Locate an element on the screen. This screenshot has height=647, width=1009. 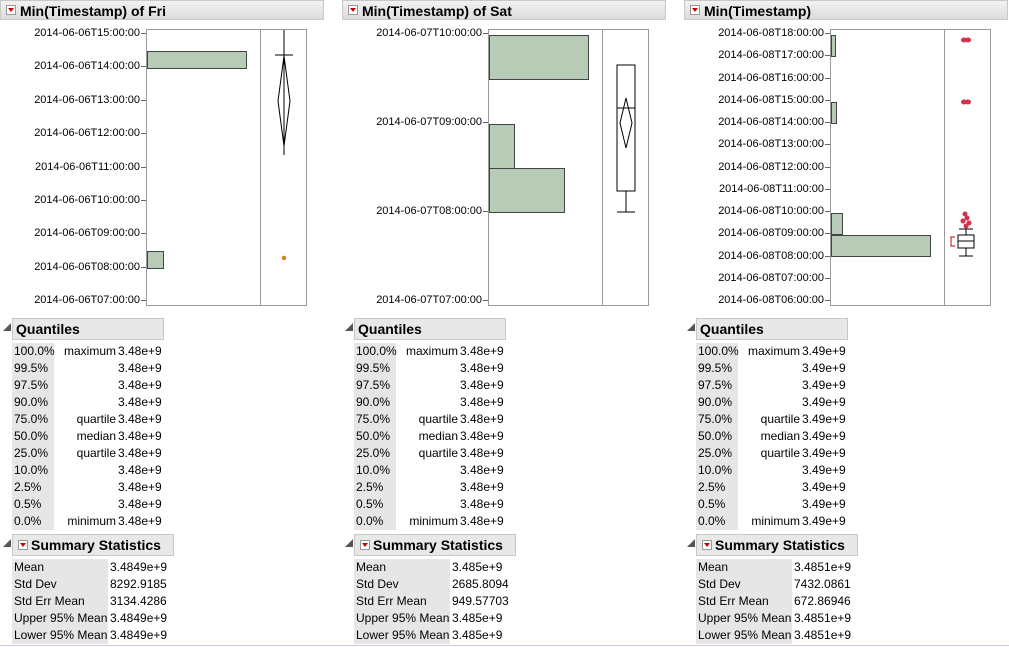
quantile-row: 99.5% 3.49e+9 is located at coordinates (776, 368).